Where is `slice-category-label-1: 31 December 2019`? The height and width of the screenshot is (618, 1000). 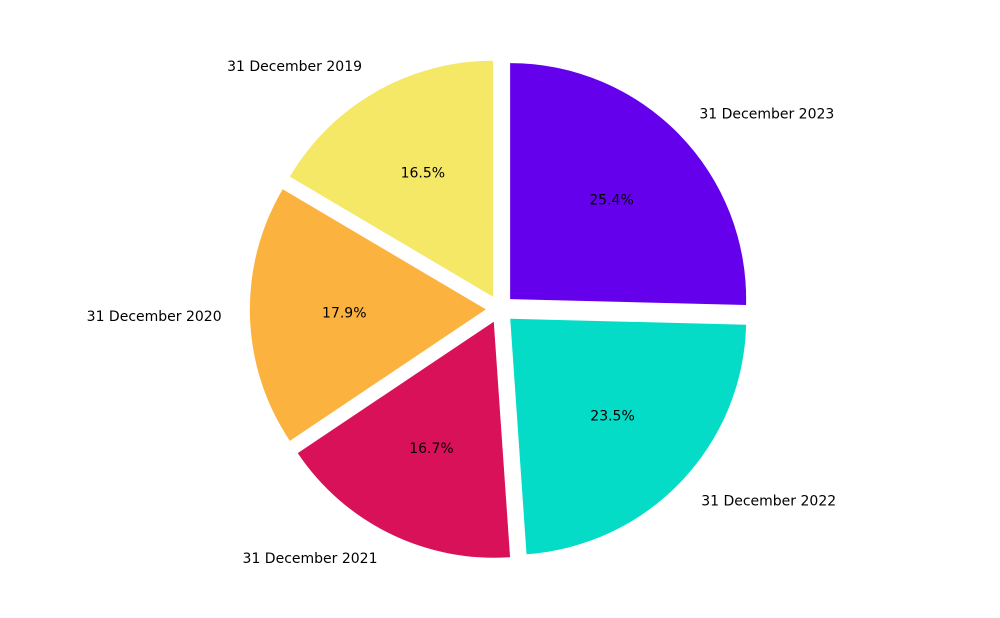 slice-category-label-1: 31 December 2019 is located at coordinates (294, 67).